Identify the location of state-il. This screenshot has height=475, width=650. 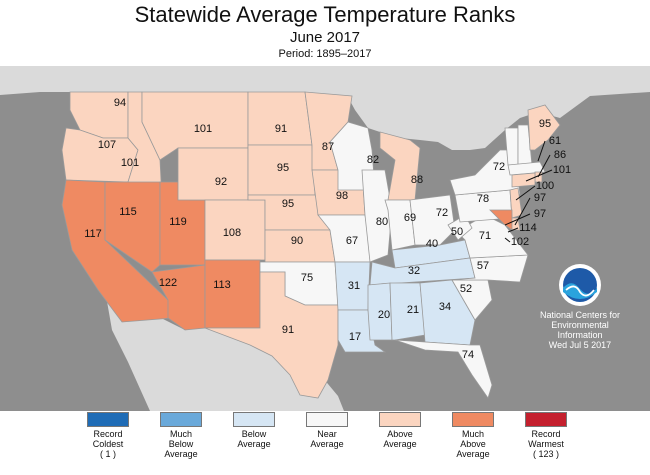
(377, 216).